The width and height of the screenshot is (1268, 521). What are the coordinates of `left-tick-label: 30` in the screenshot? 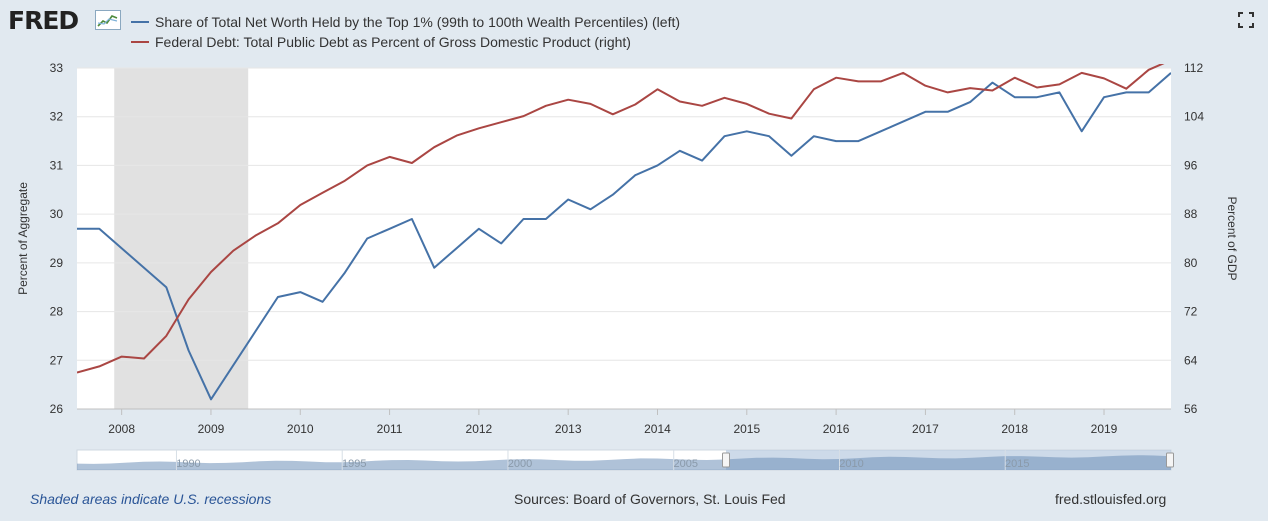 It's located at (57, 214).